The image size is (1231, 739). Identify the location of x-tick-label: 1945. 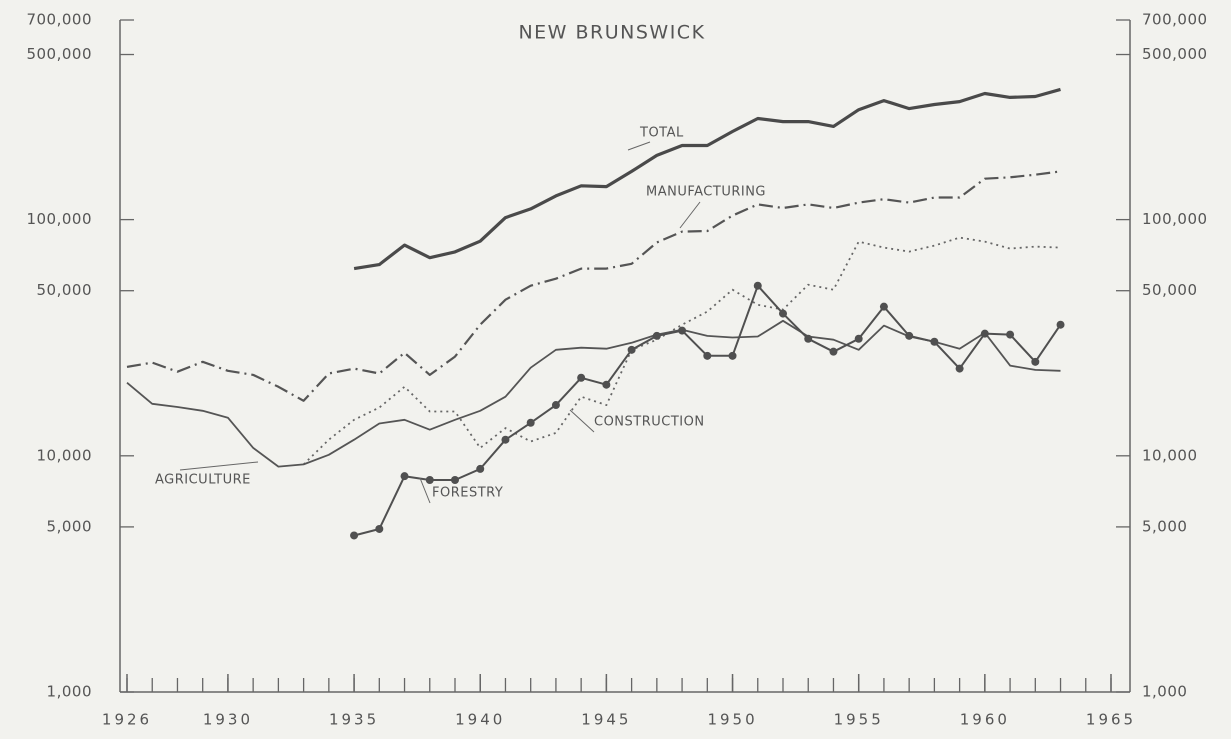
(606, 720).